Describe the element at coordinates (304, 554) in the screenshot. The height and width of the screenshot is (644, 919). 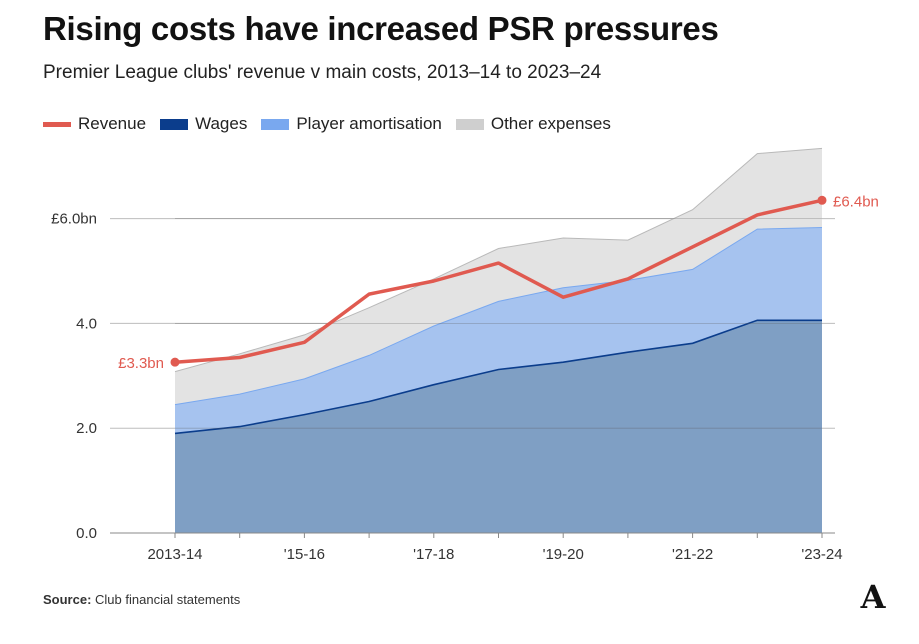
I see `x-tick-label: '15-16` at that location.